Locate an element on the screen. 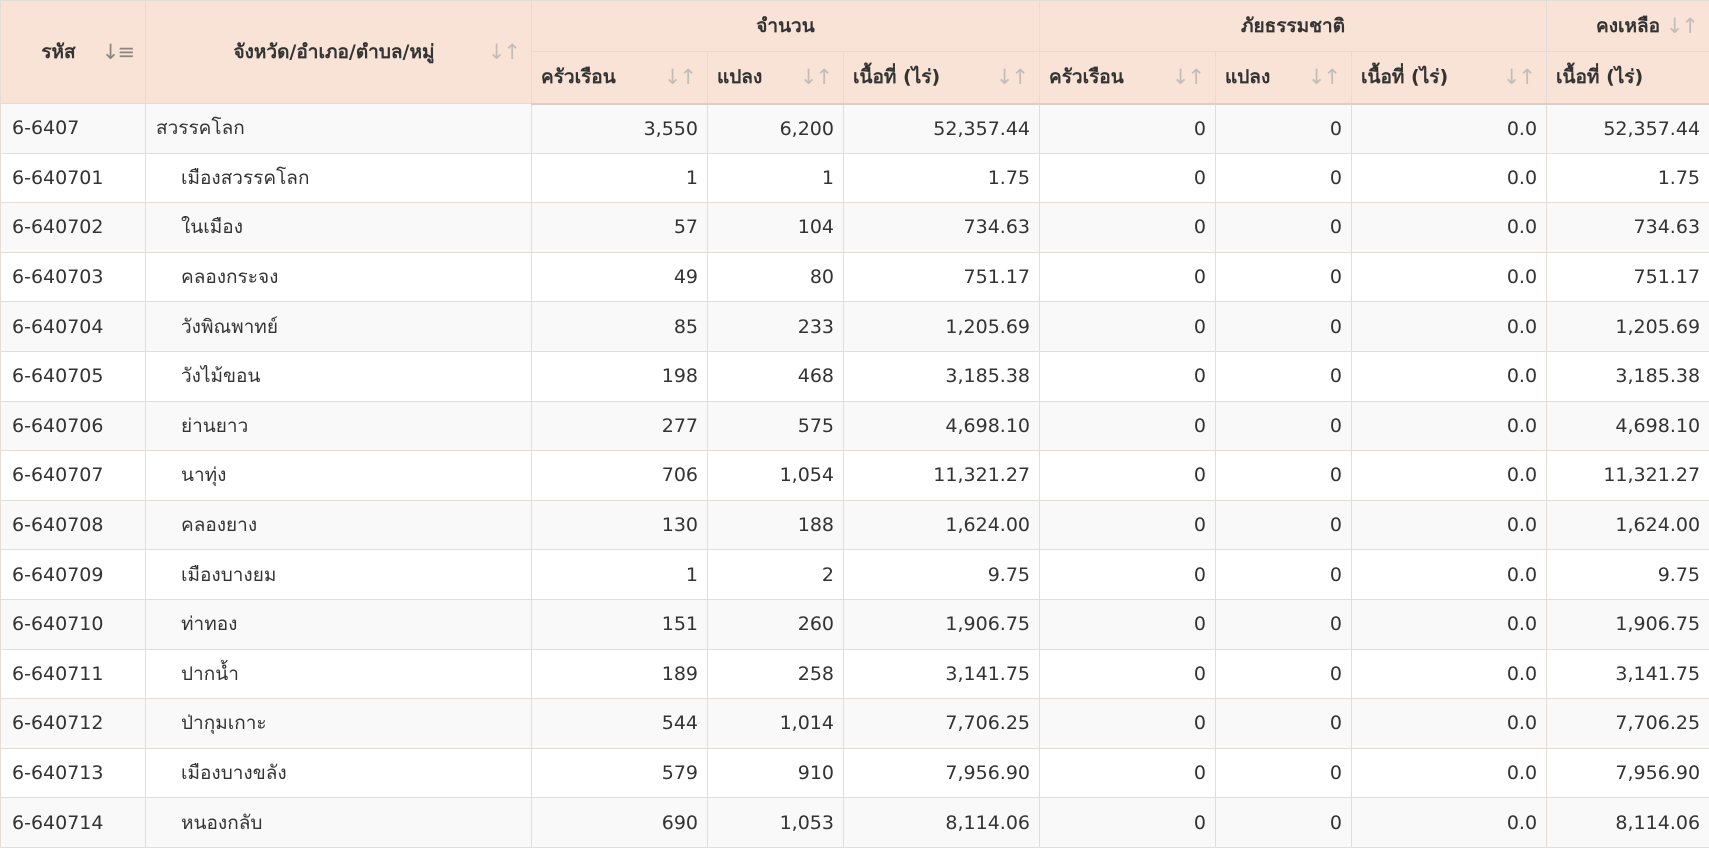  column-header-disaster-households: ครัวเรือน ↓↑ is located at coordinates (1127, 78).